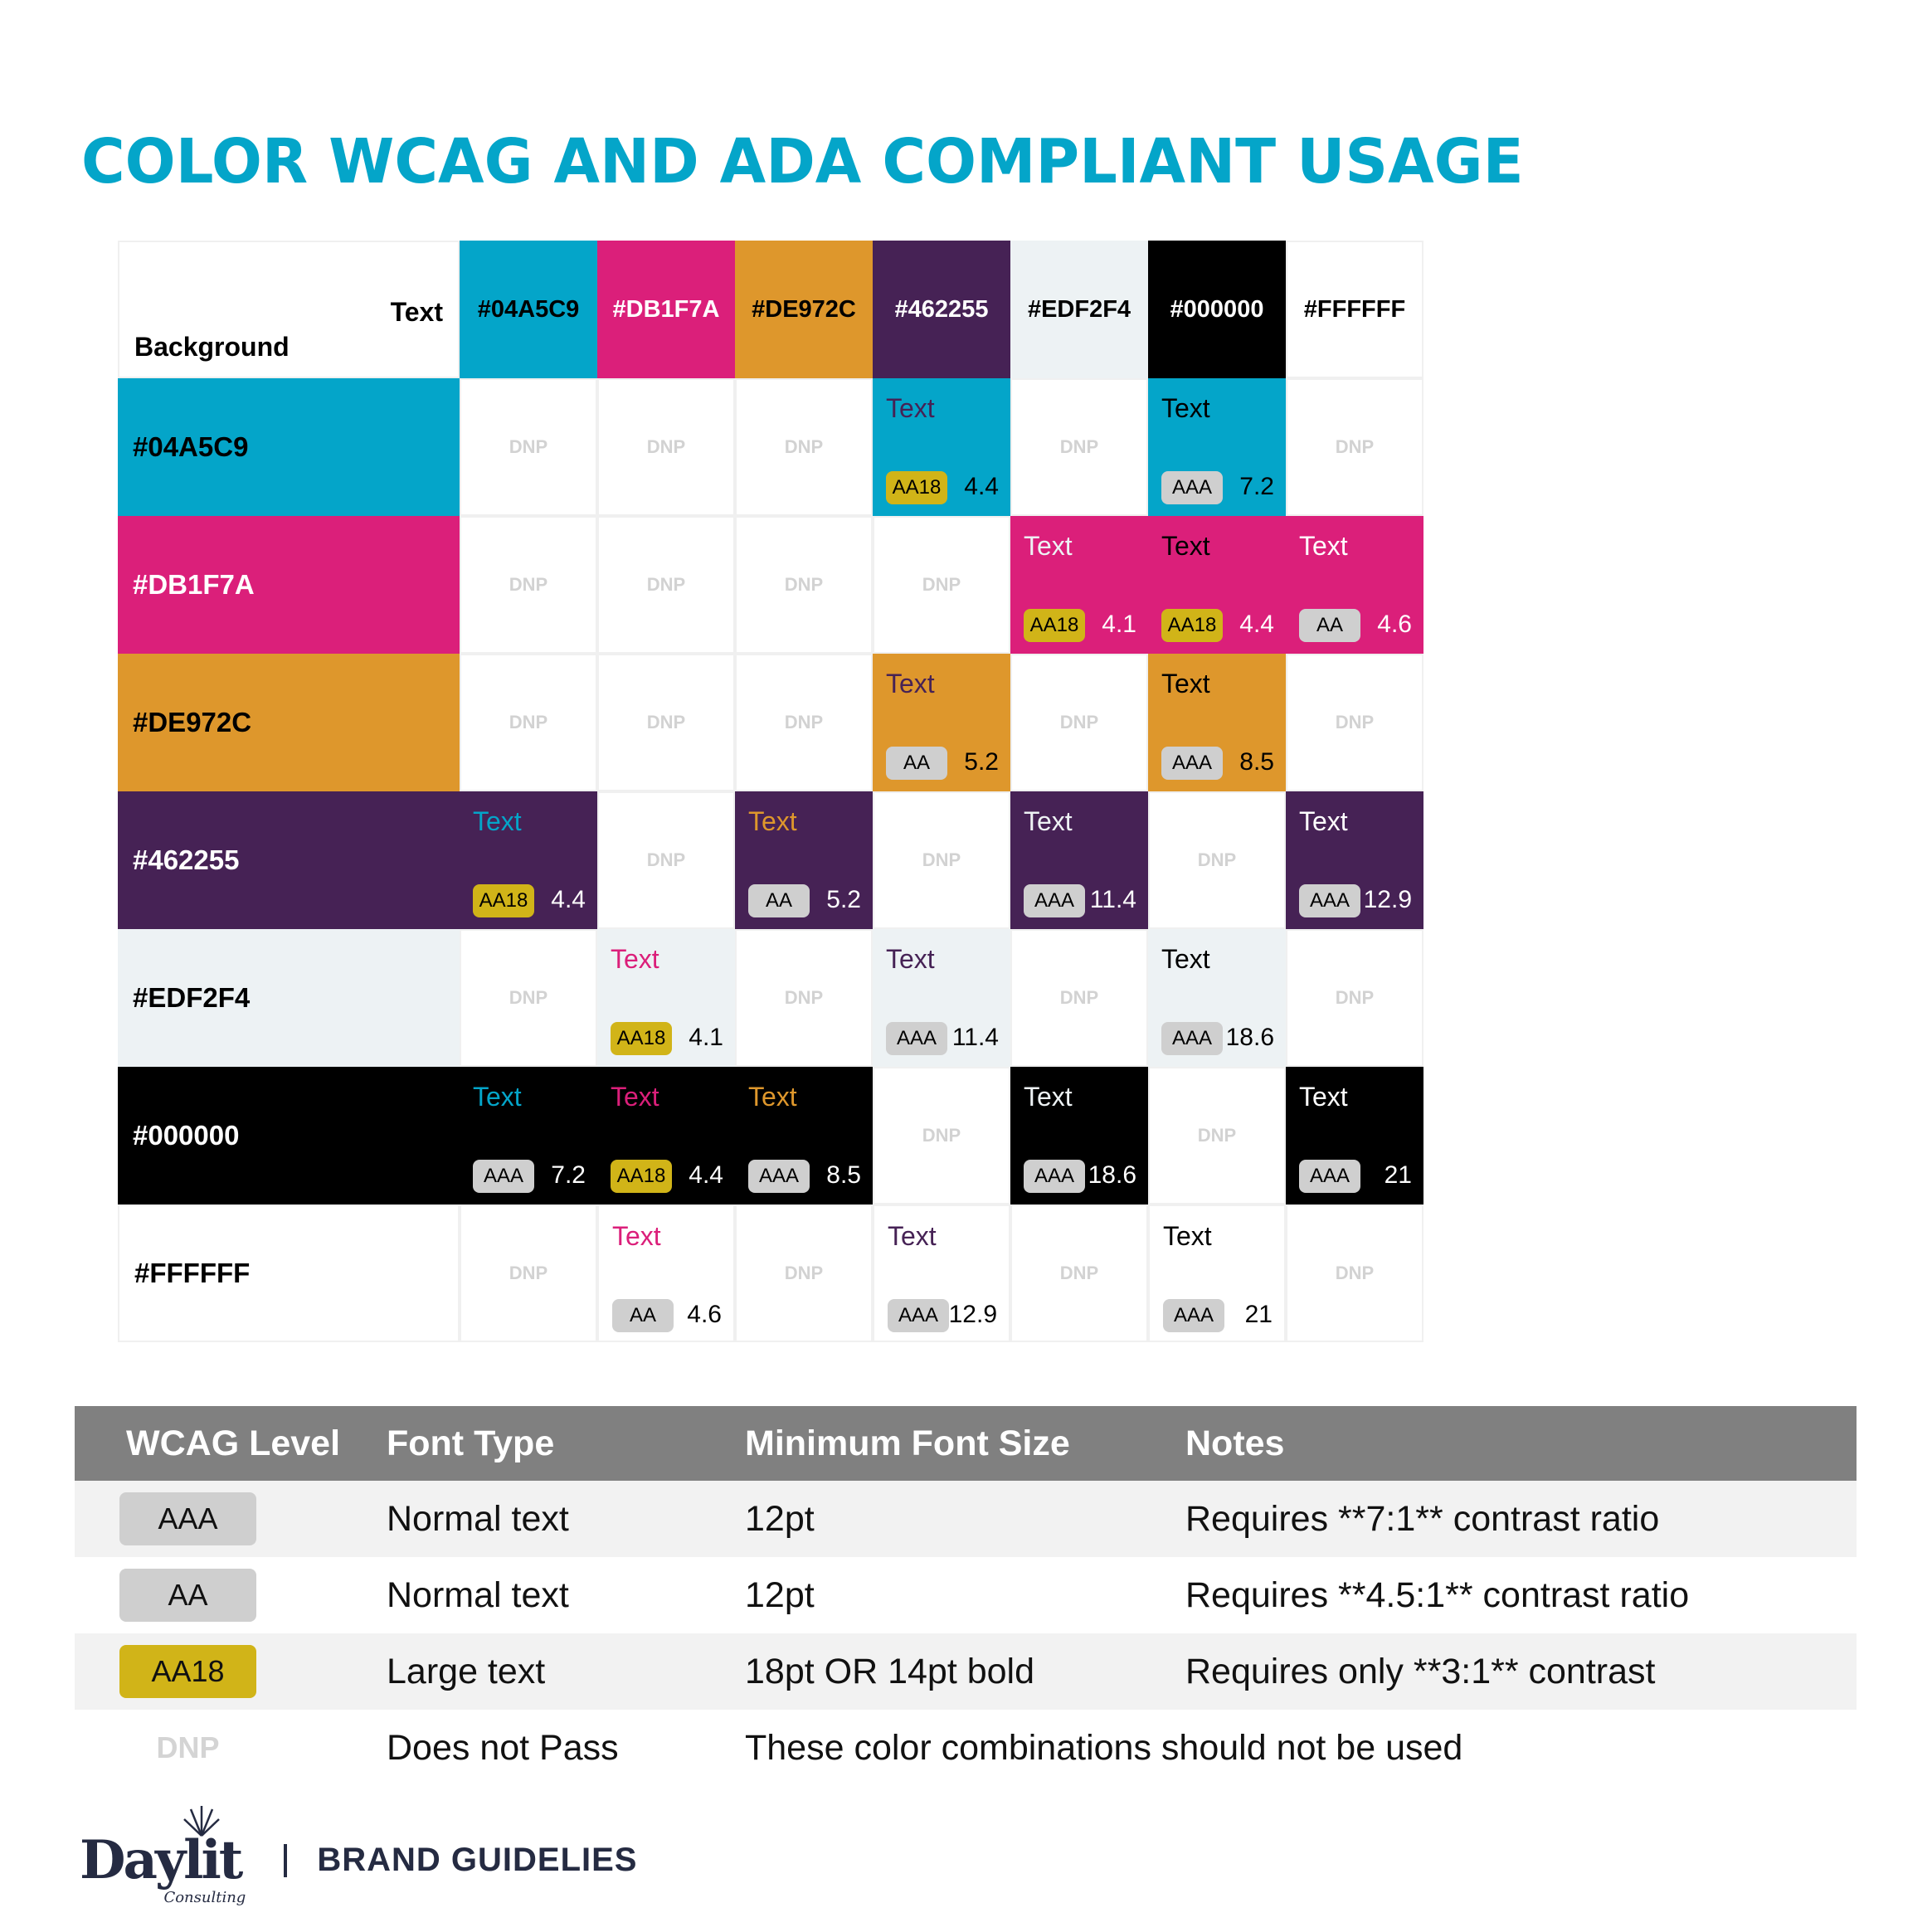 The height and width of the screenshot is (1932, 1932). Describe the element at coordinates (1079, 585) in the screenshot. I see `pass-cell: Text AA18 4.1` at that location.